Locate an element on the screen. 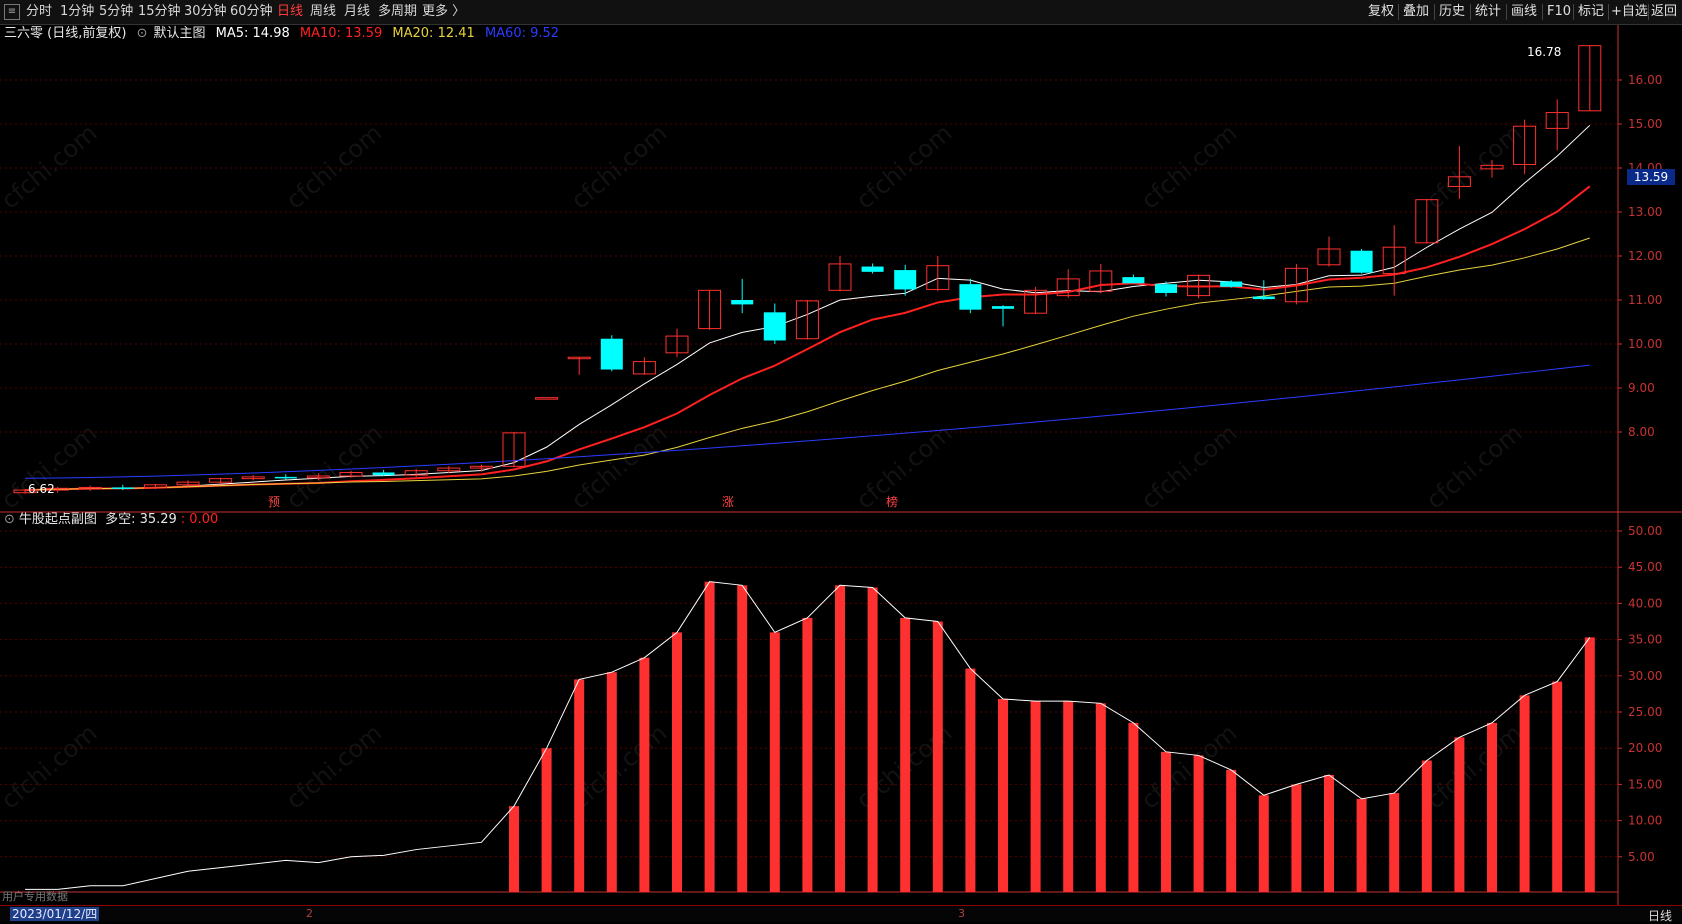  tab-daily: 日线 is located at coordinates (290, 11).